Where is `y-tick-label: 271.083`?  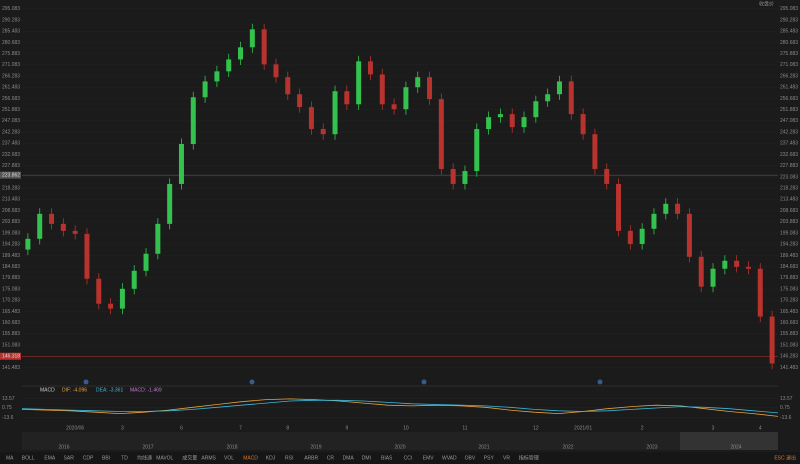
y-tick-label: 271.083 is located at coordinates (11, 65).